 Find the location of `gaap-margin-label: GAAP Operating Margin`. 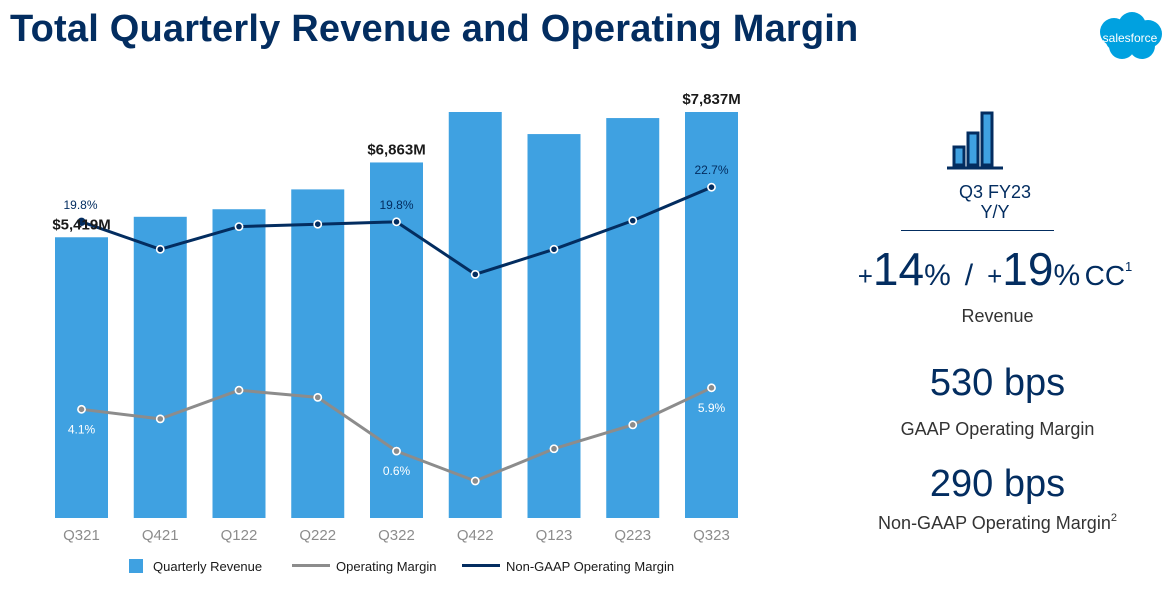

gaap-margin-label: GAAP Operating Margin is located at coordinates (997, 429).